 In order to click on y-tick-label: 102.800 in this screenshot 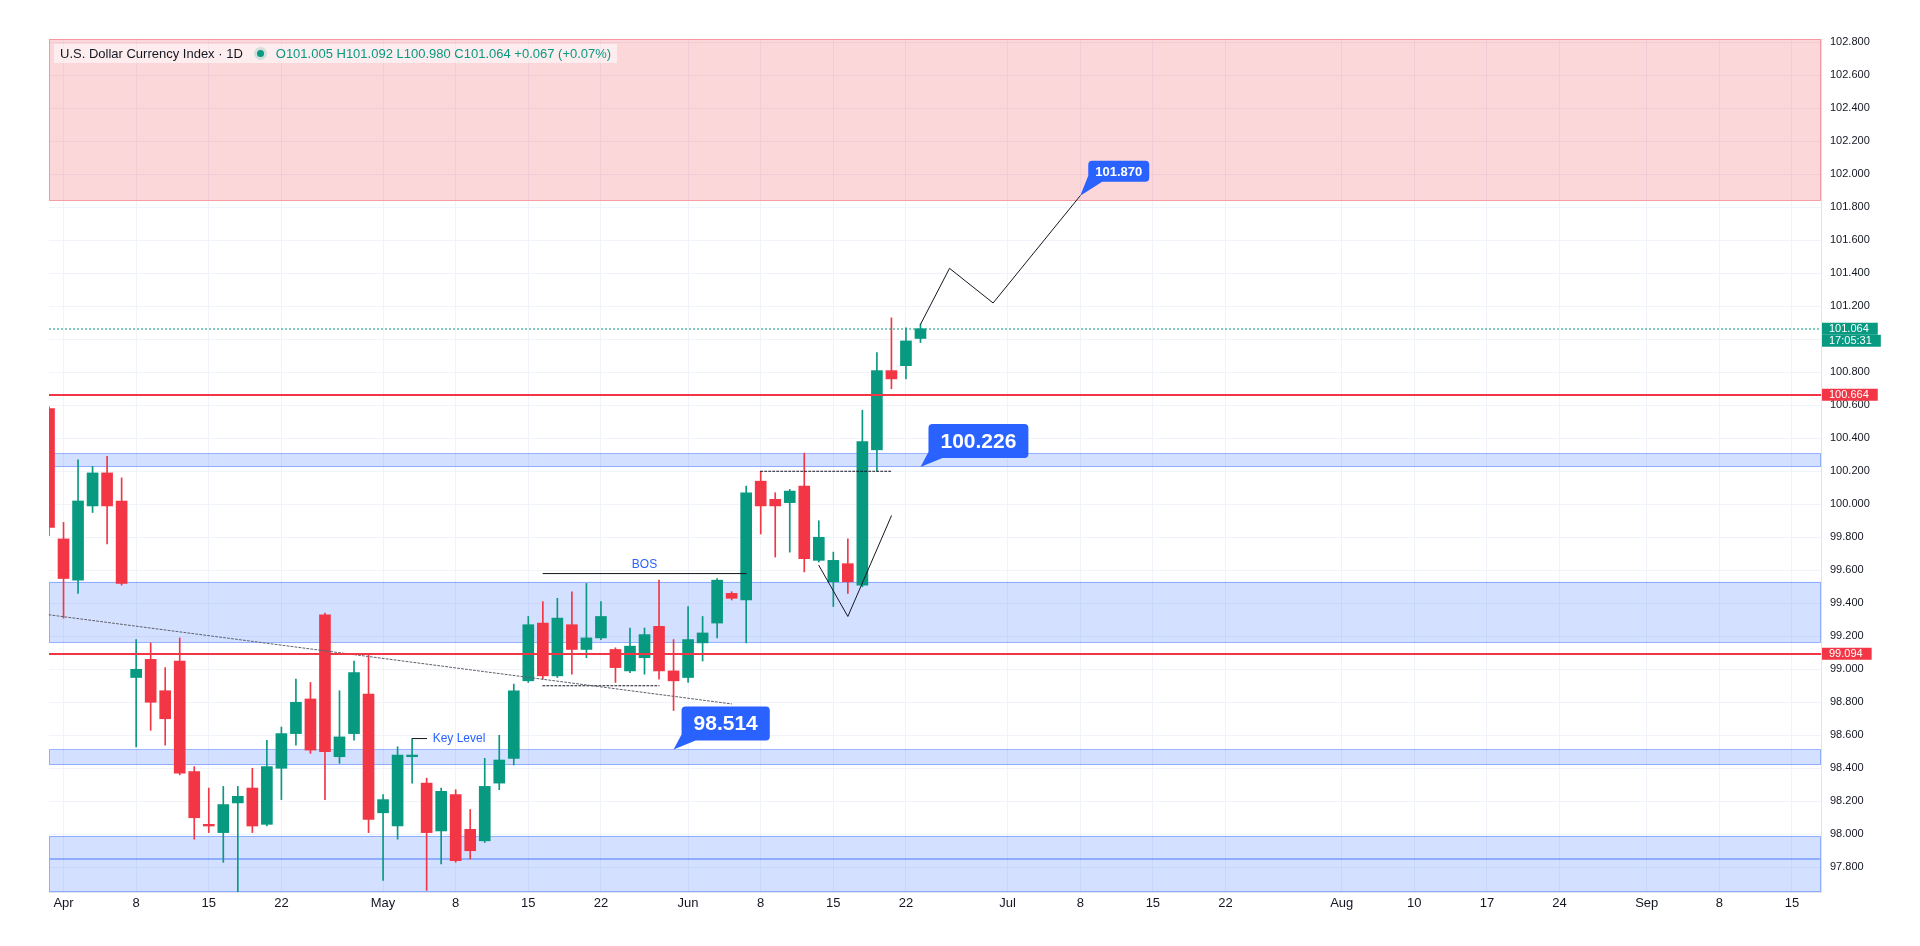, I will do `click(1850, 41)`.